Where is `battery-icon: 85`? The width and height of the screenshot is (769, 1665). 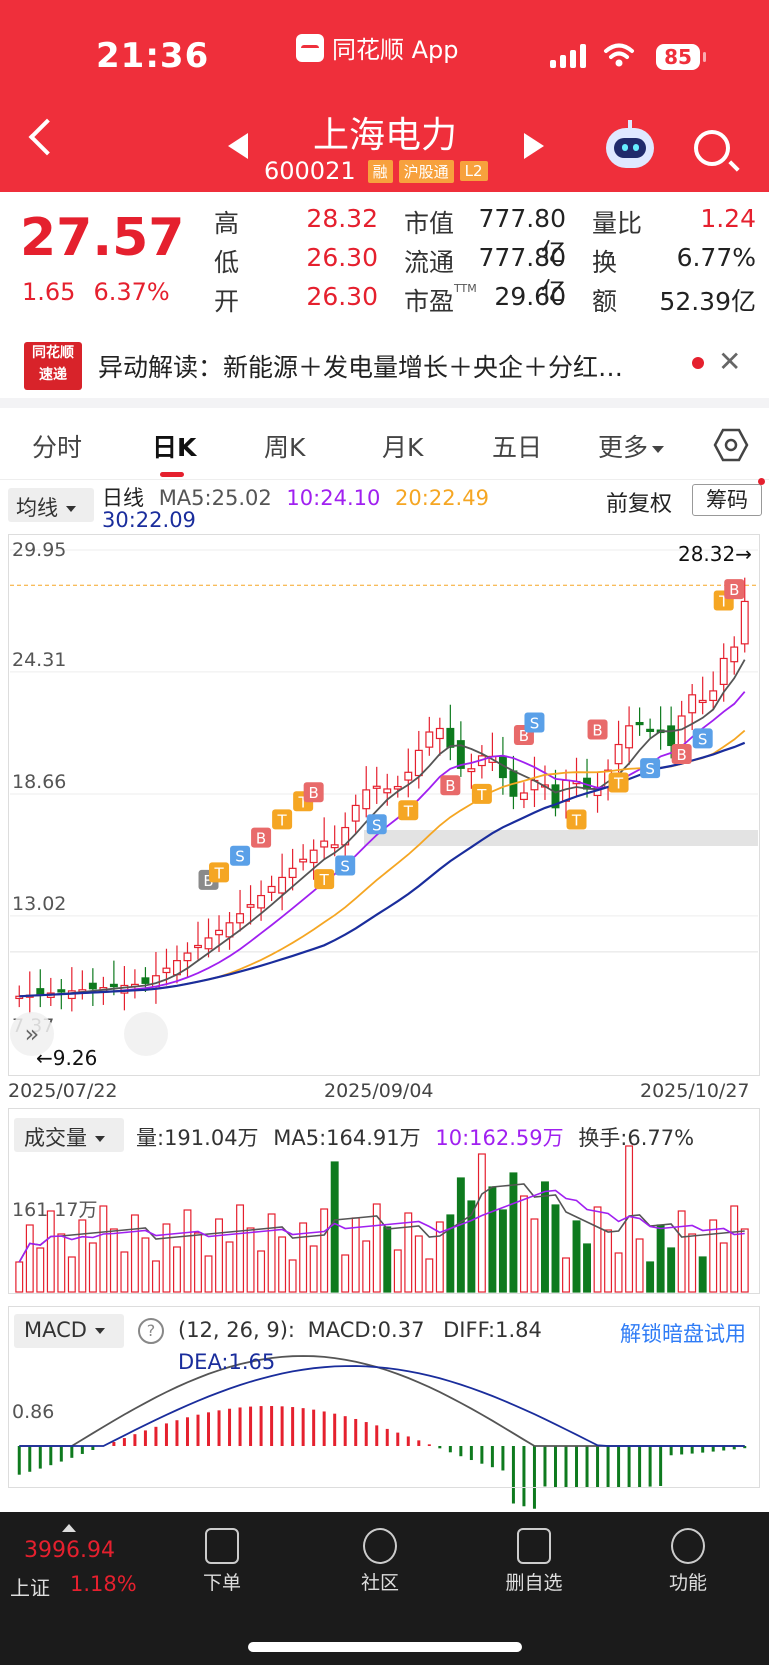 battery-icon: 85 is located at coordinates (681, 57).